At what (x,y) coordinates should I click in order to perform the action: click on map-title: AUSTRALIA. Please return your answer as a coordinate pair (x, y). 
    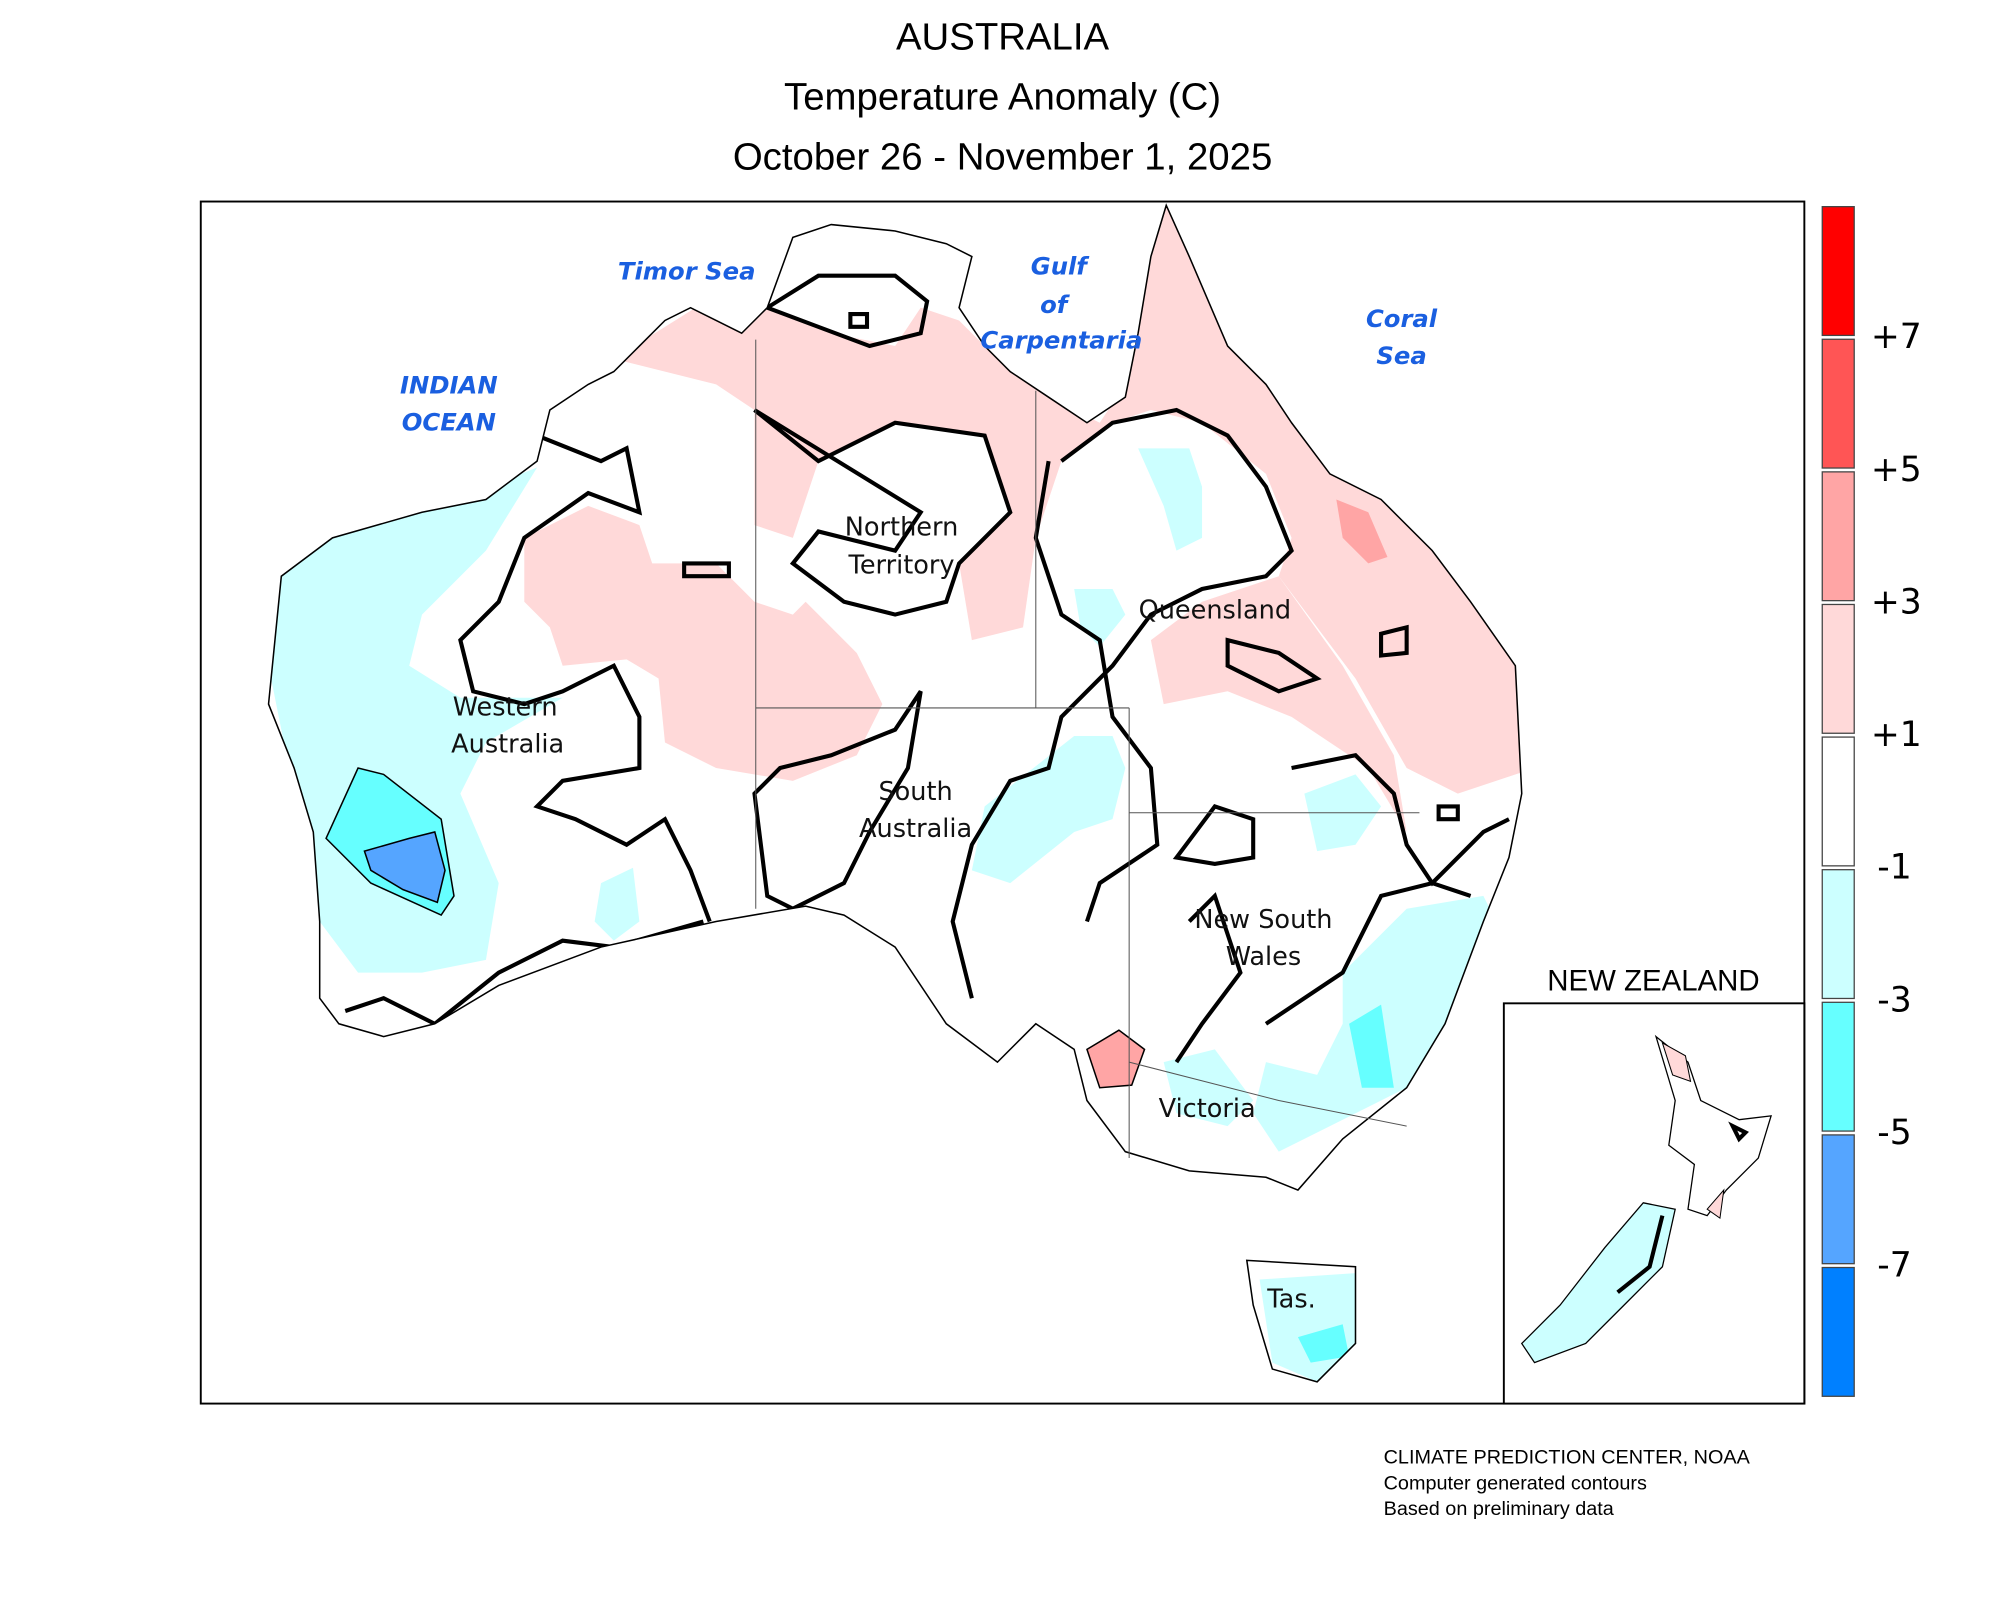
    Looking at the image, I should click on (1003, 36).